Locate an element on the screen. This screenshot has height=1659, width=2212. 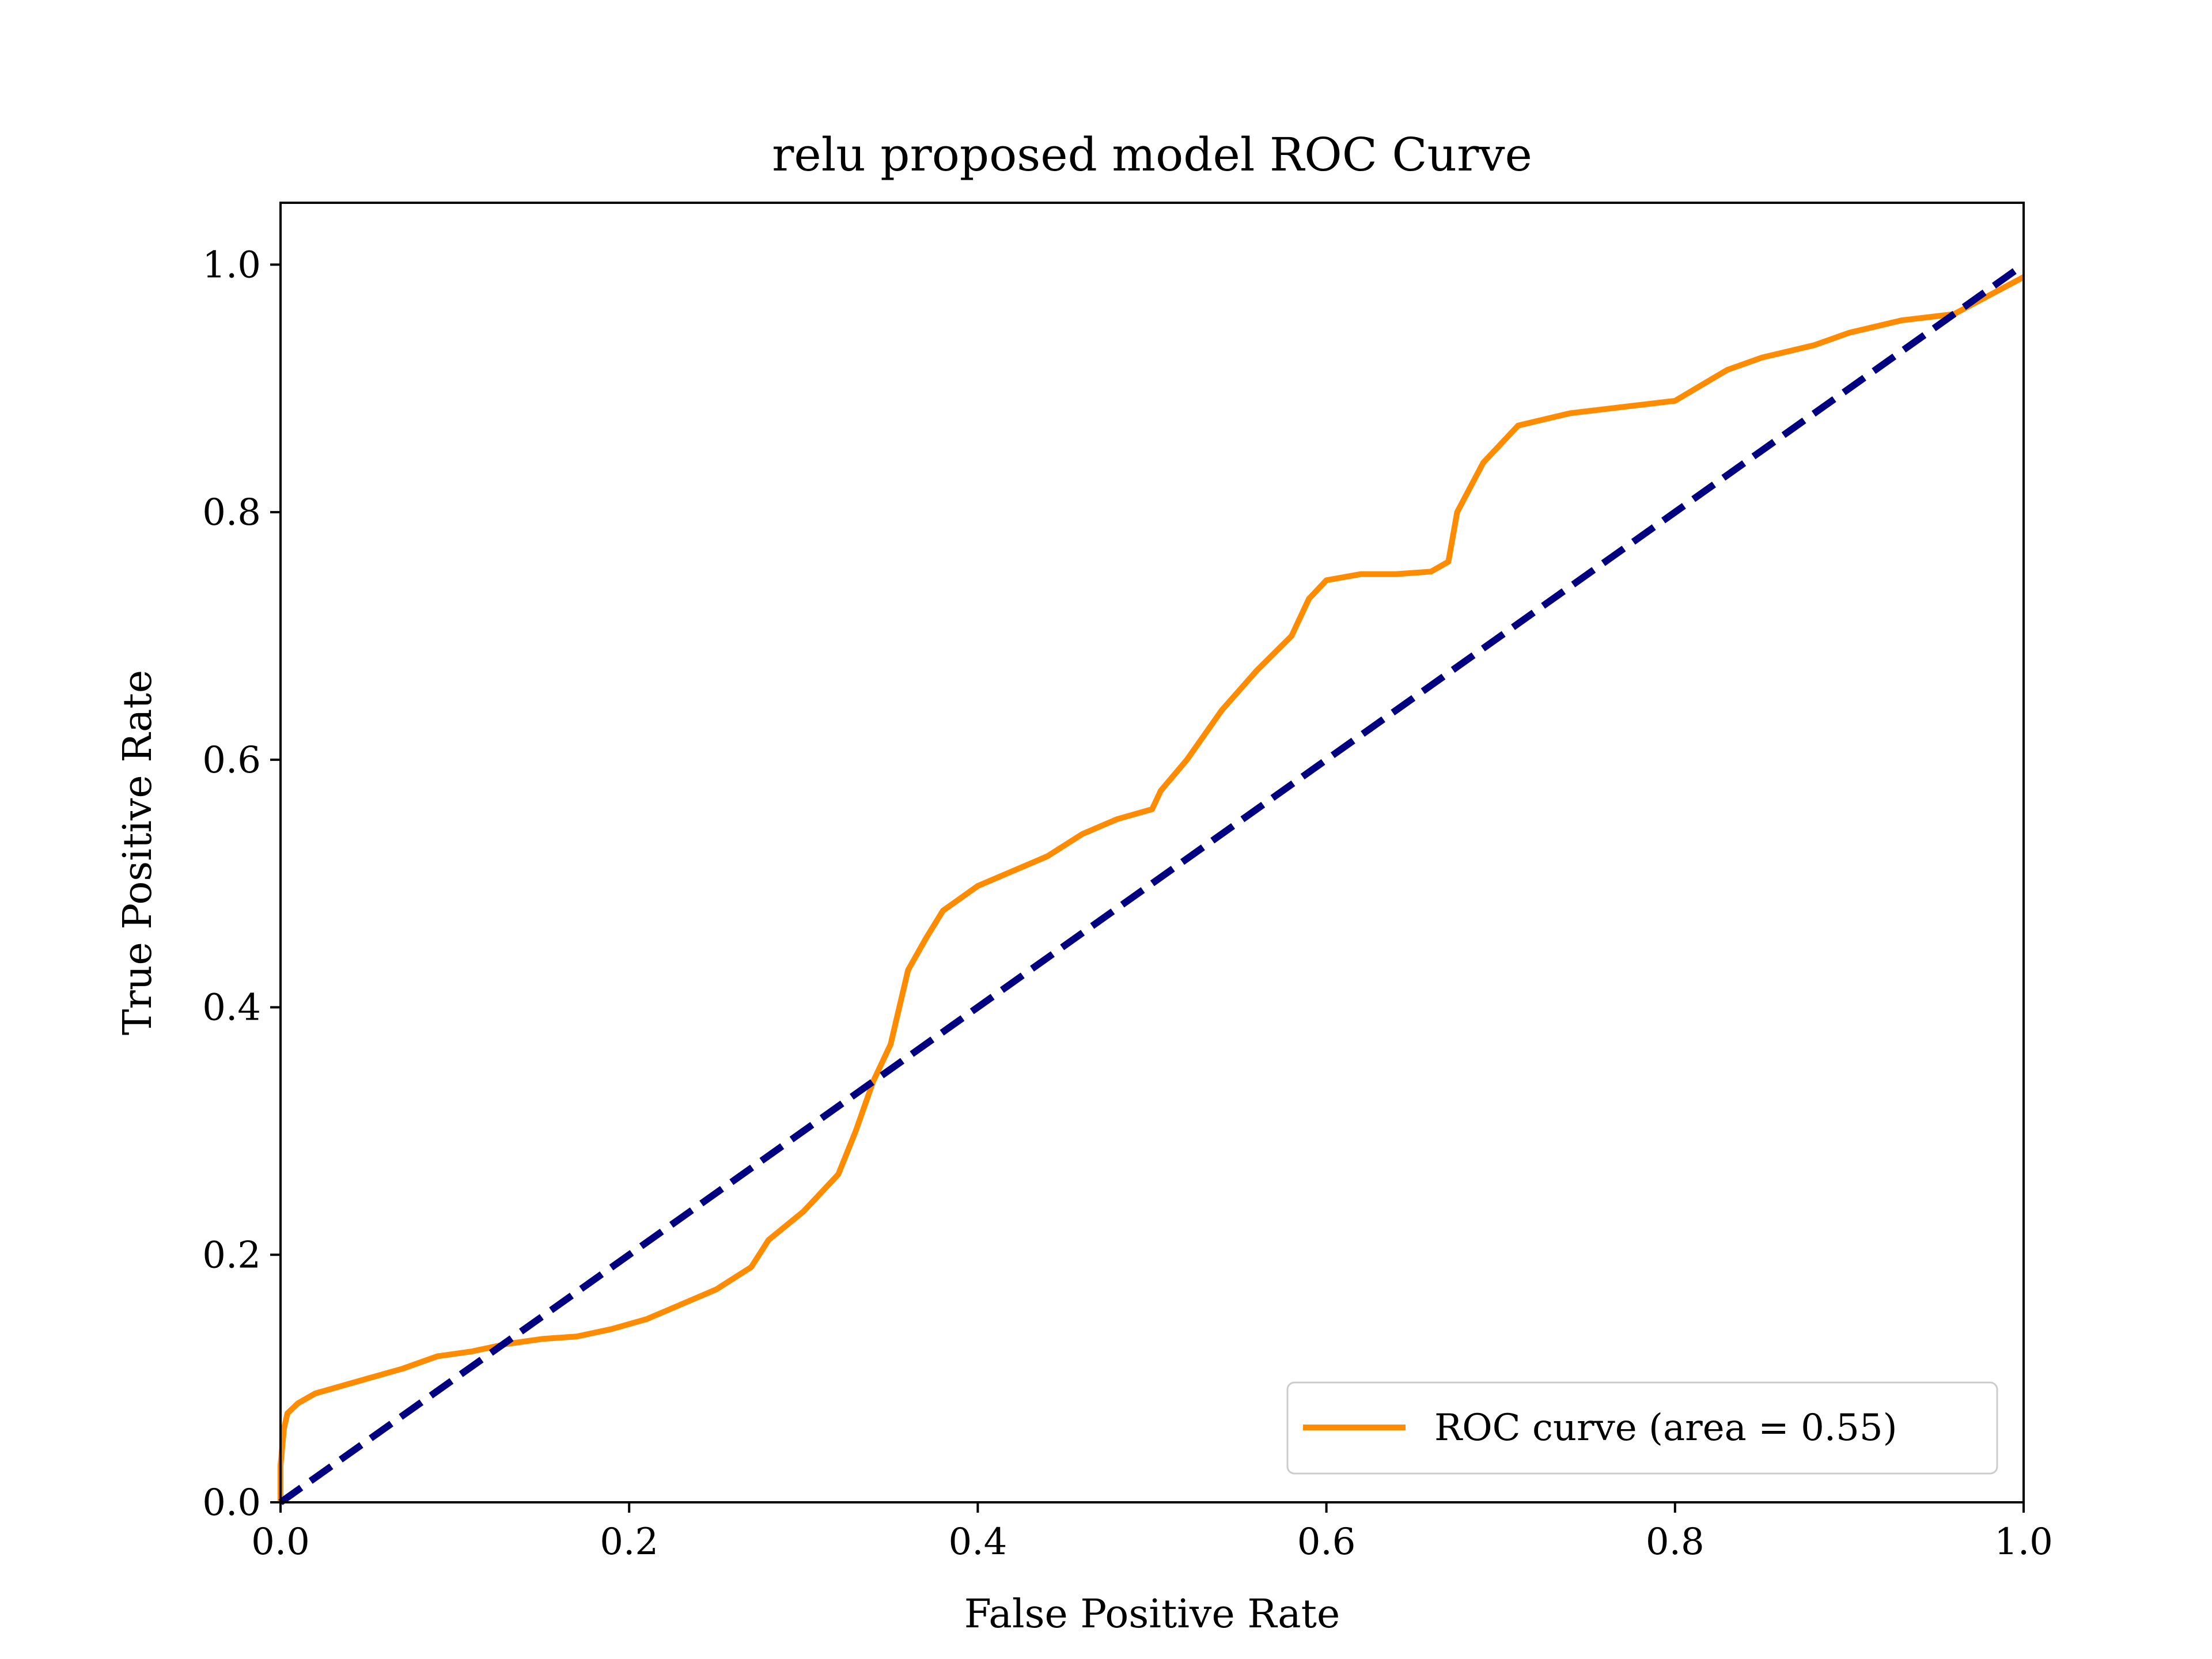
x-tick-label: 0.2 is located at coordinates (629, 1542).